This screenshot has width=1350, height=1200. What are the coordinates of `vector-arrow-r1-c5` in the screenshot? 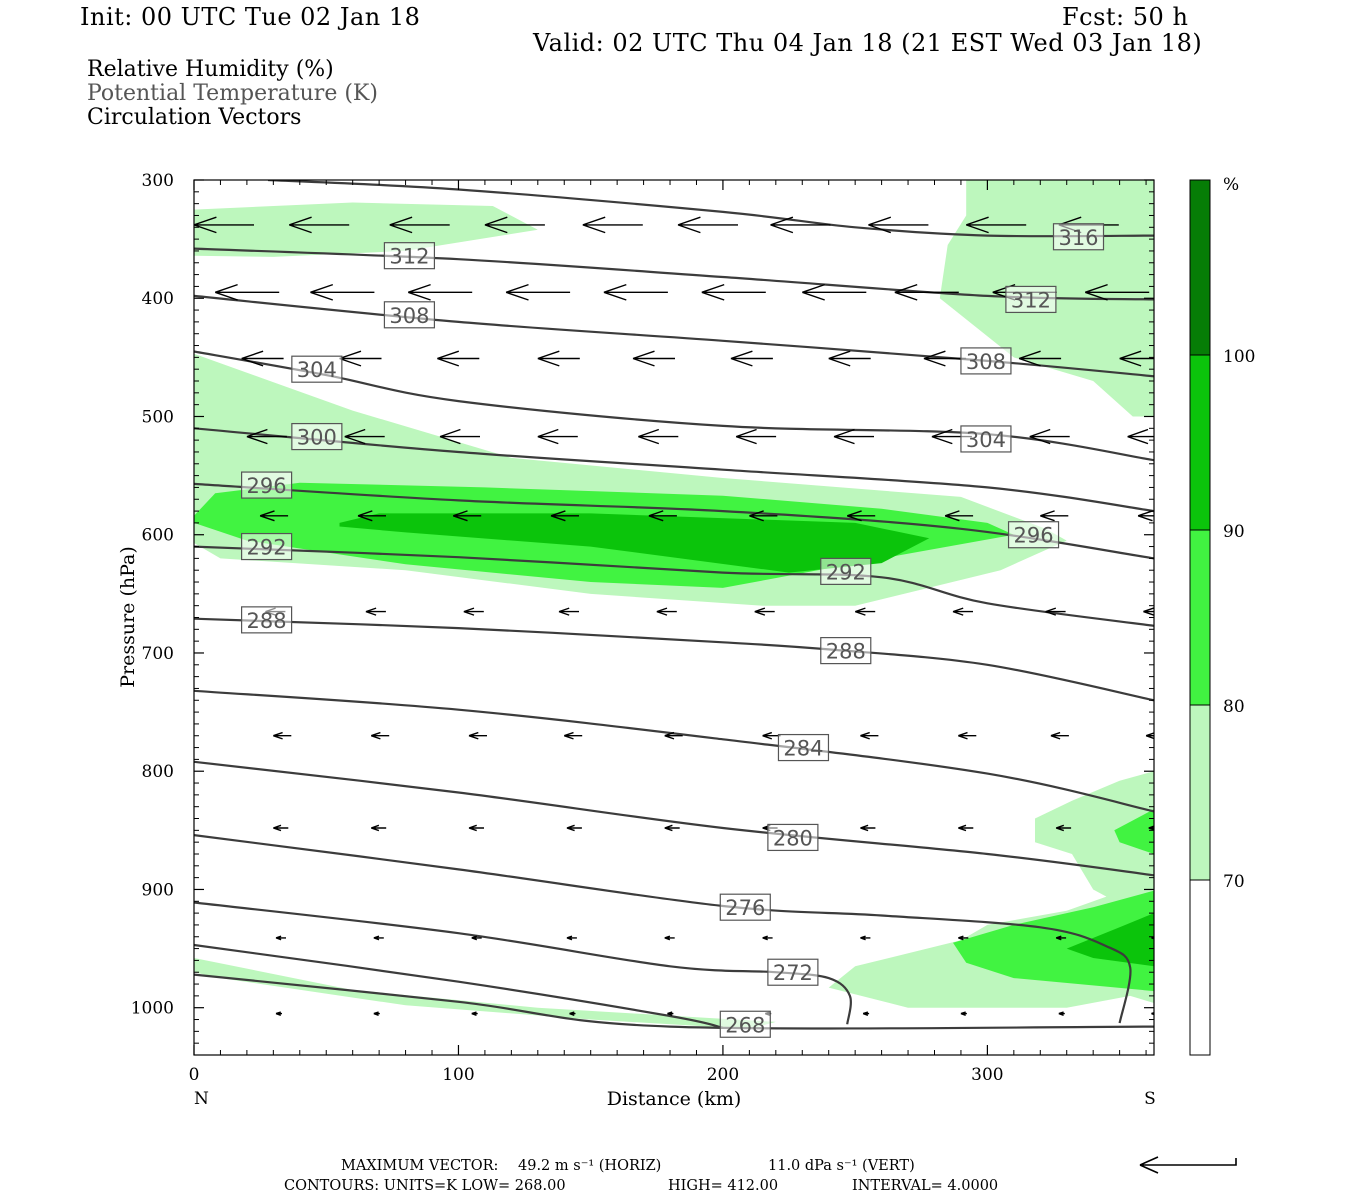 It's located at (733, 292).